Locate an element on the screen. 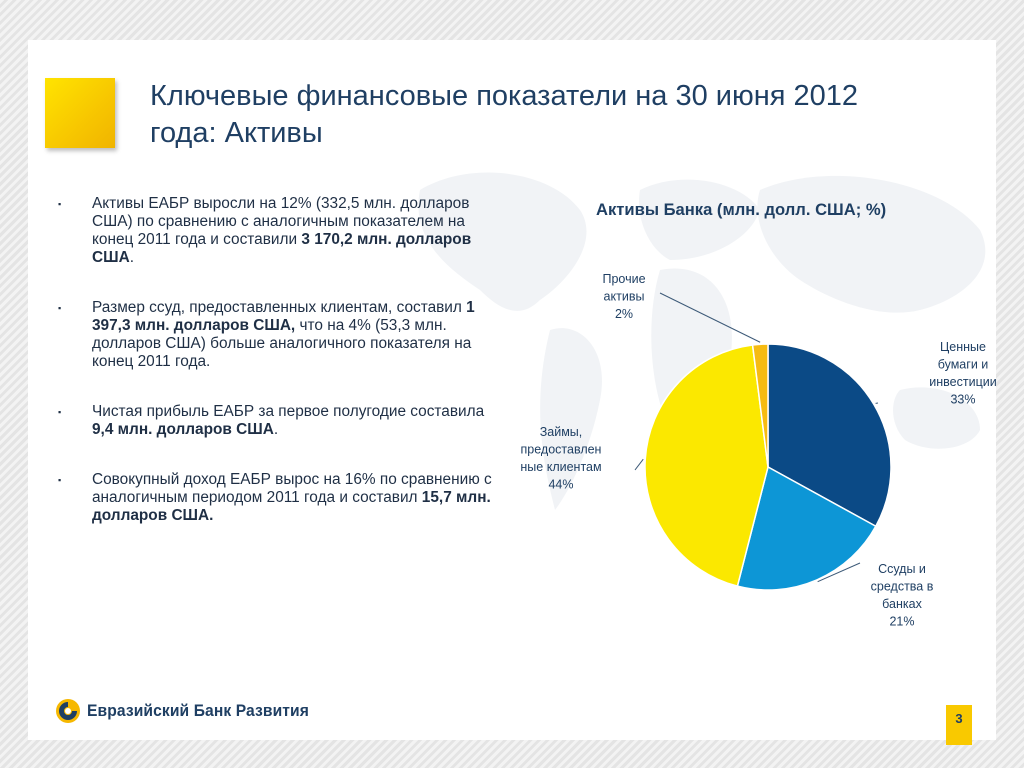 The width and height of the screenshot is (1024, 768). pie-data-label-line: 44% is located at coordinates (560, 485).